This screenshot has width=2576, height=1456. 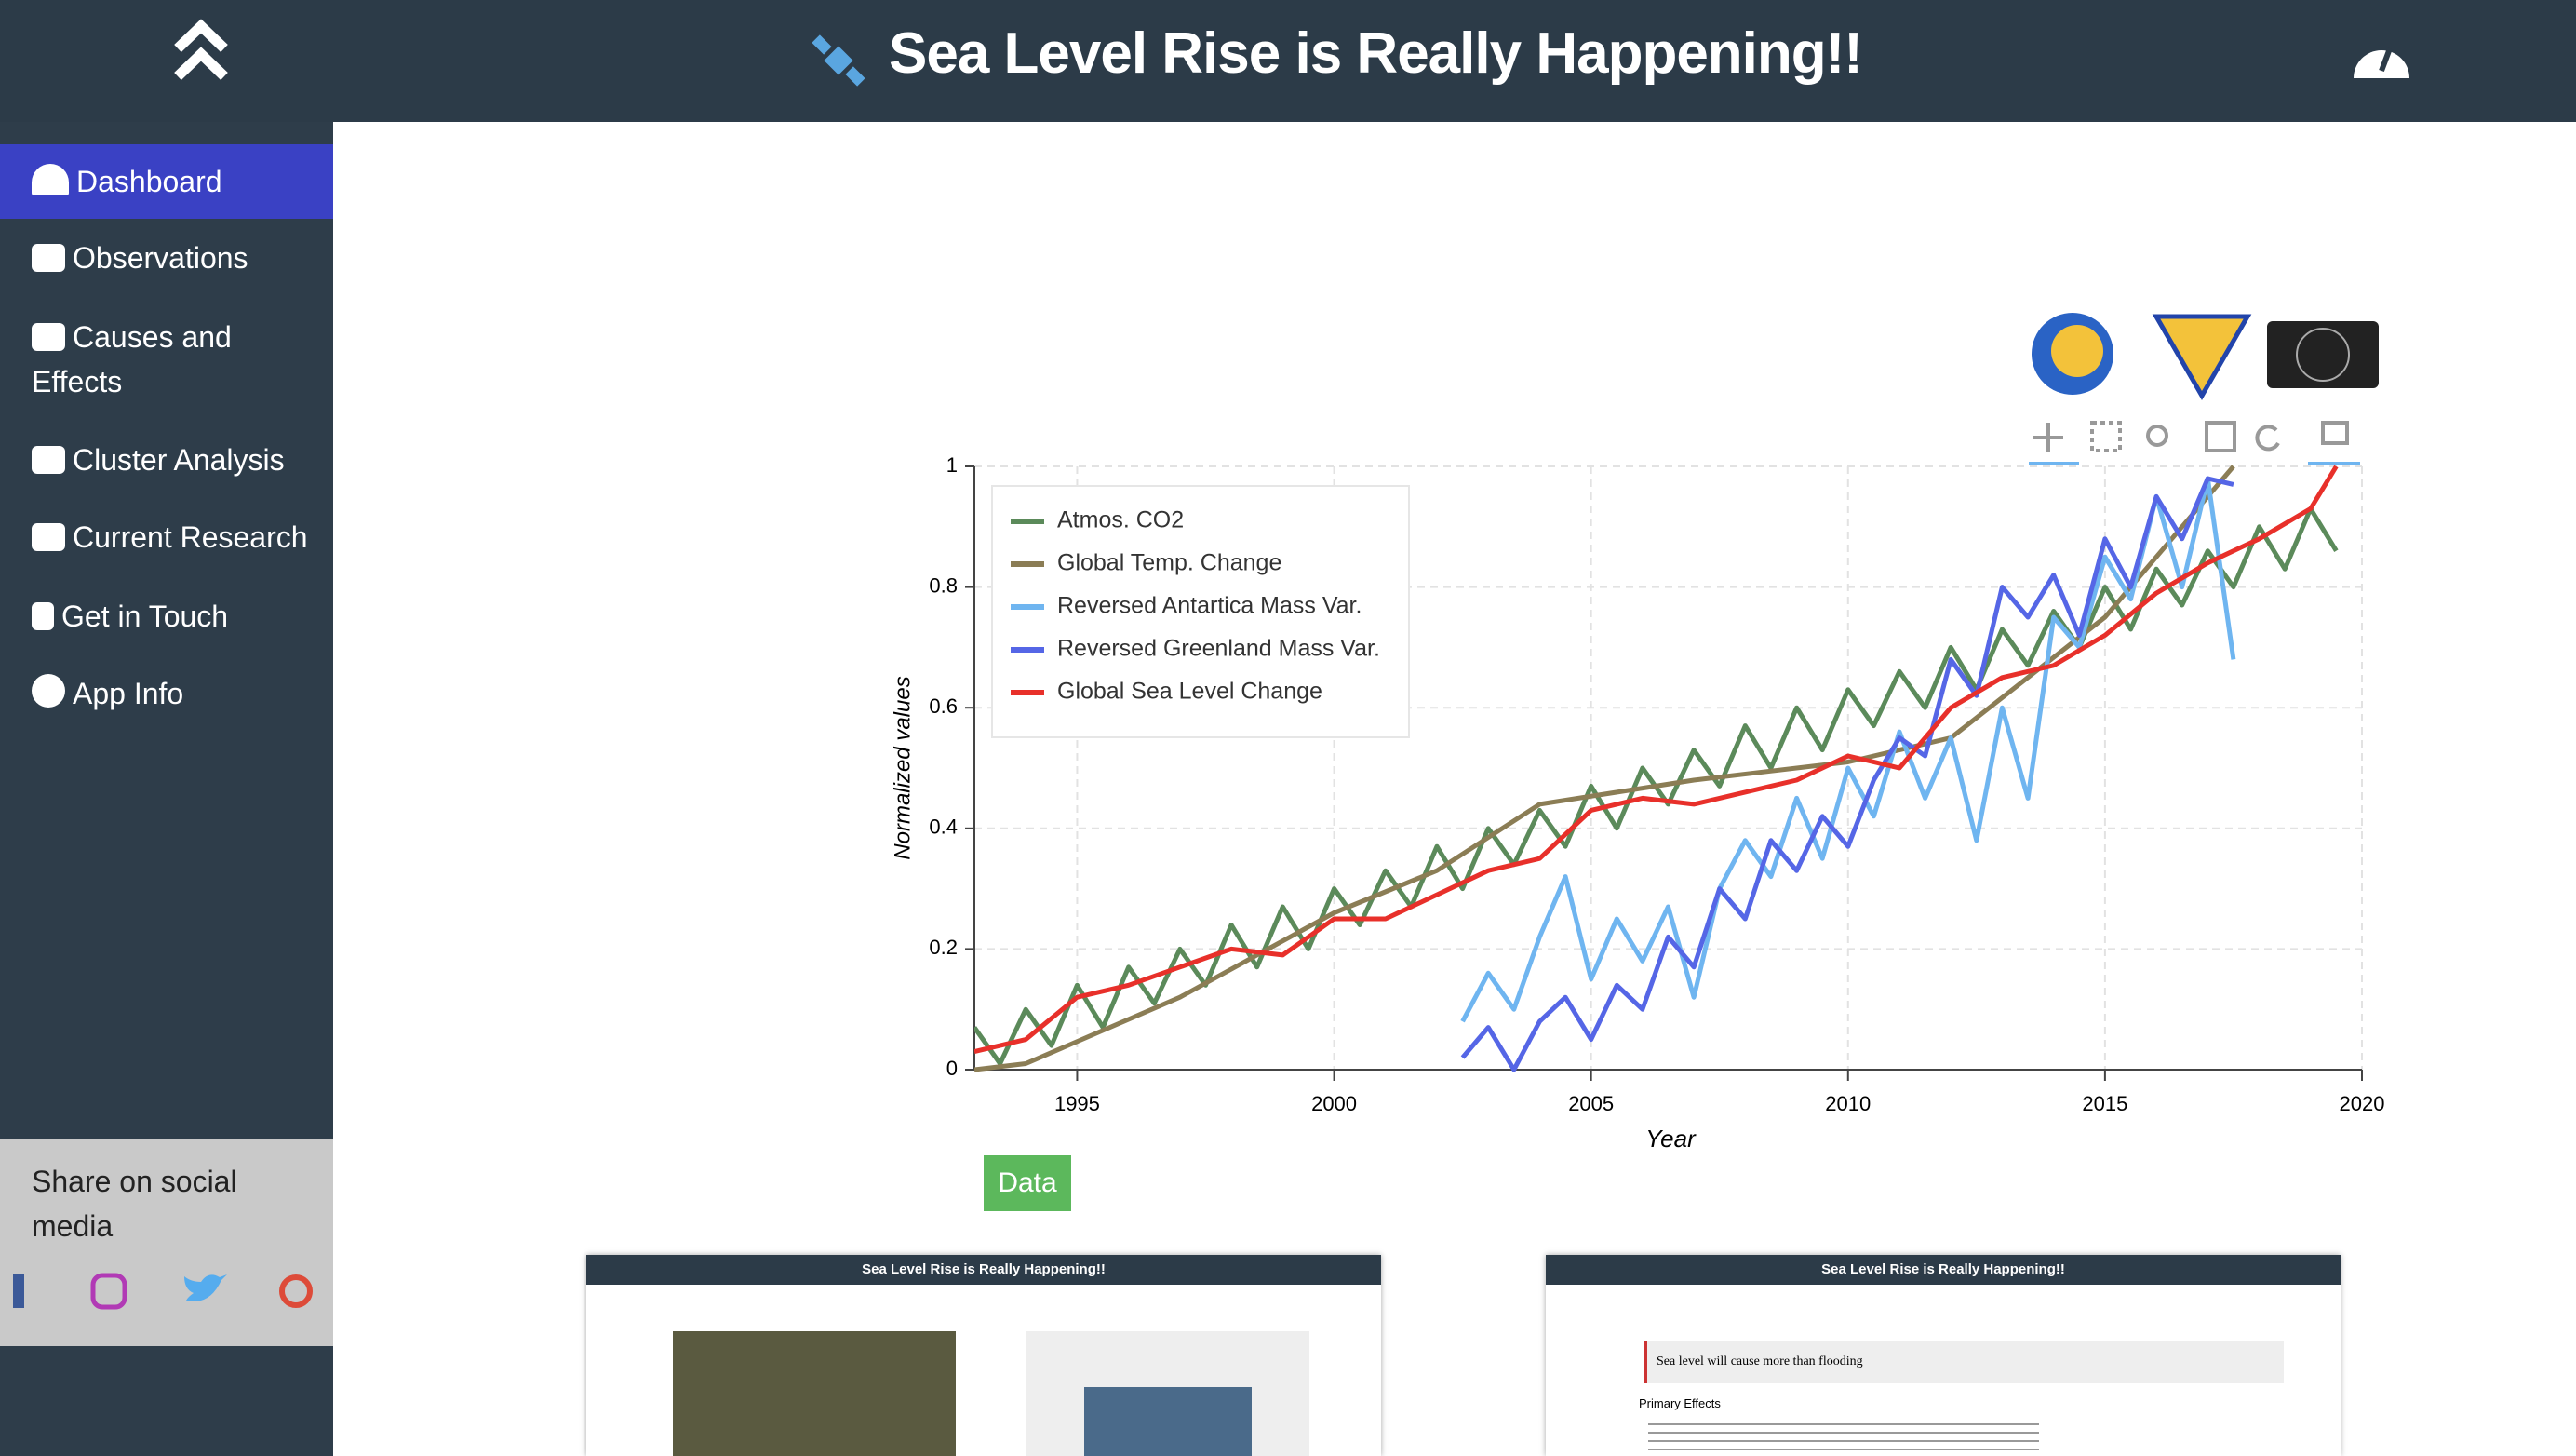 I want to click on y-tick-label: 0.8, so click(x=943, y=585).